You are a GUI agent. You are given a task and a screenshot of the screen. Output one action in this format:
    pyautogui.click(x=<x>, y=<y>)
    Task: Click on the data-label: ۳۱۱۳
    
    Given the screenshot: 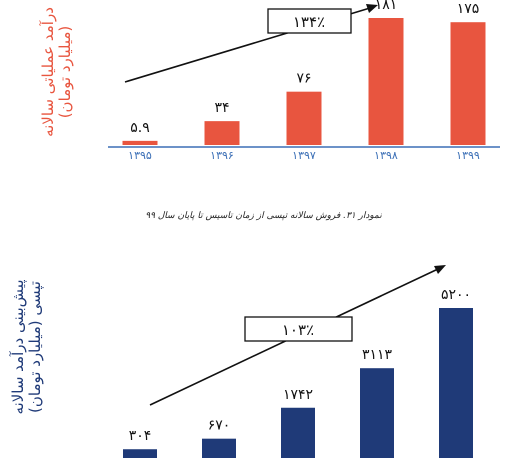 What is the action you would take?
    pyautogui.click(x=377, y=355)
    